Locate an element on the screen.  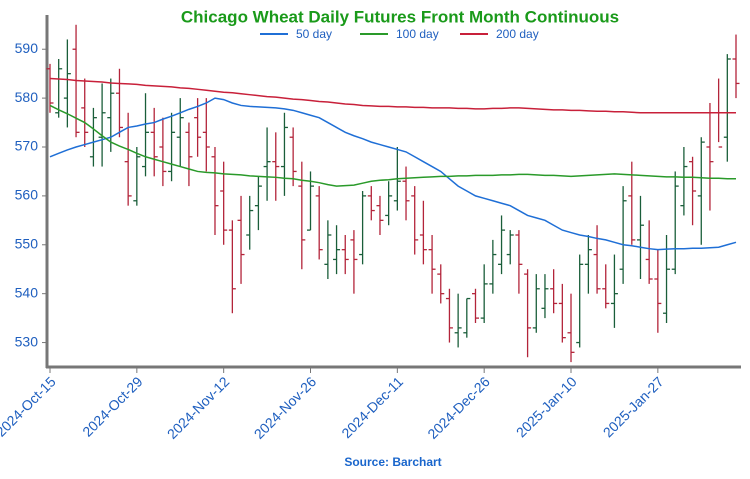
x-tick-label: 2024-Oct-15 is located at coordinates (29, 406).